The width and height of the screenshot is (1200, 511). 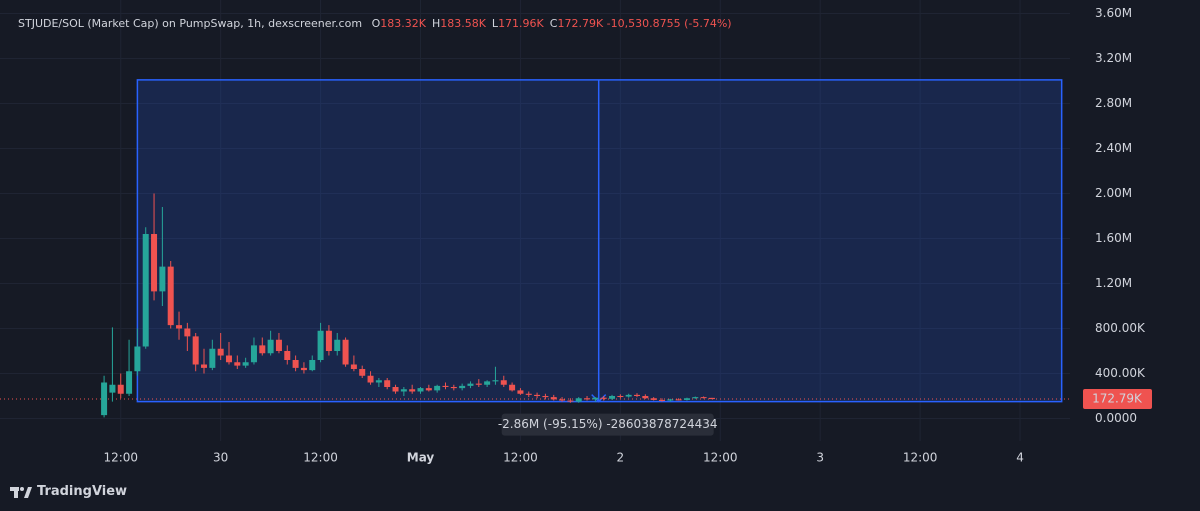 I want to click on ohlc-key: O, so click(x=376, y=23).